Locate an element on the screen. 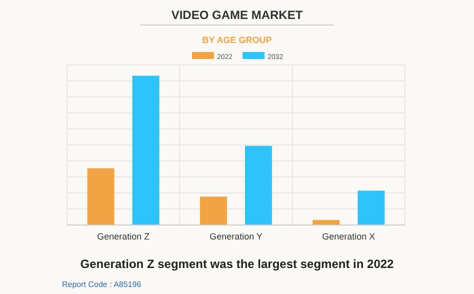 This screenshot has height=294, width=474. text: Report Code : A85196 is located at coordinates (102, 284).